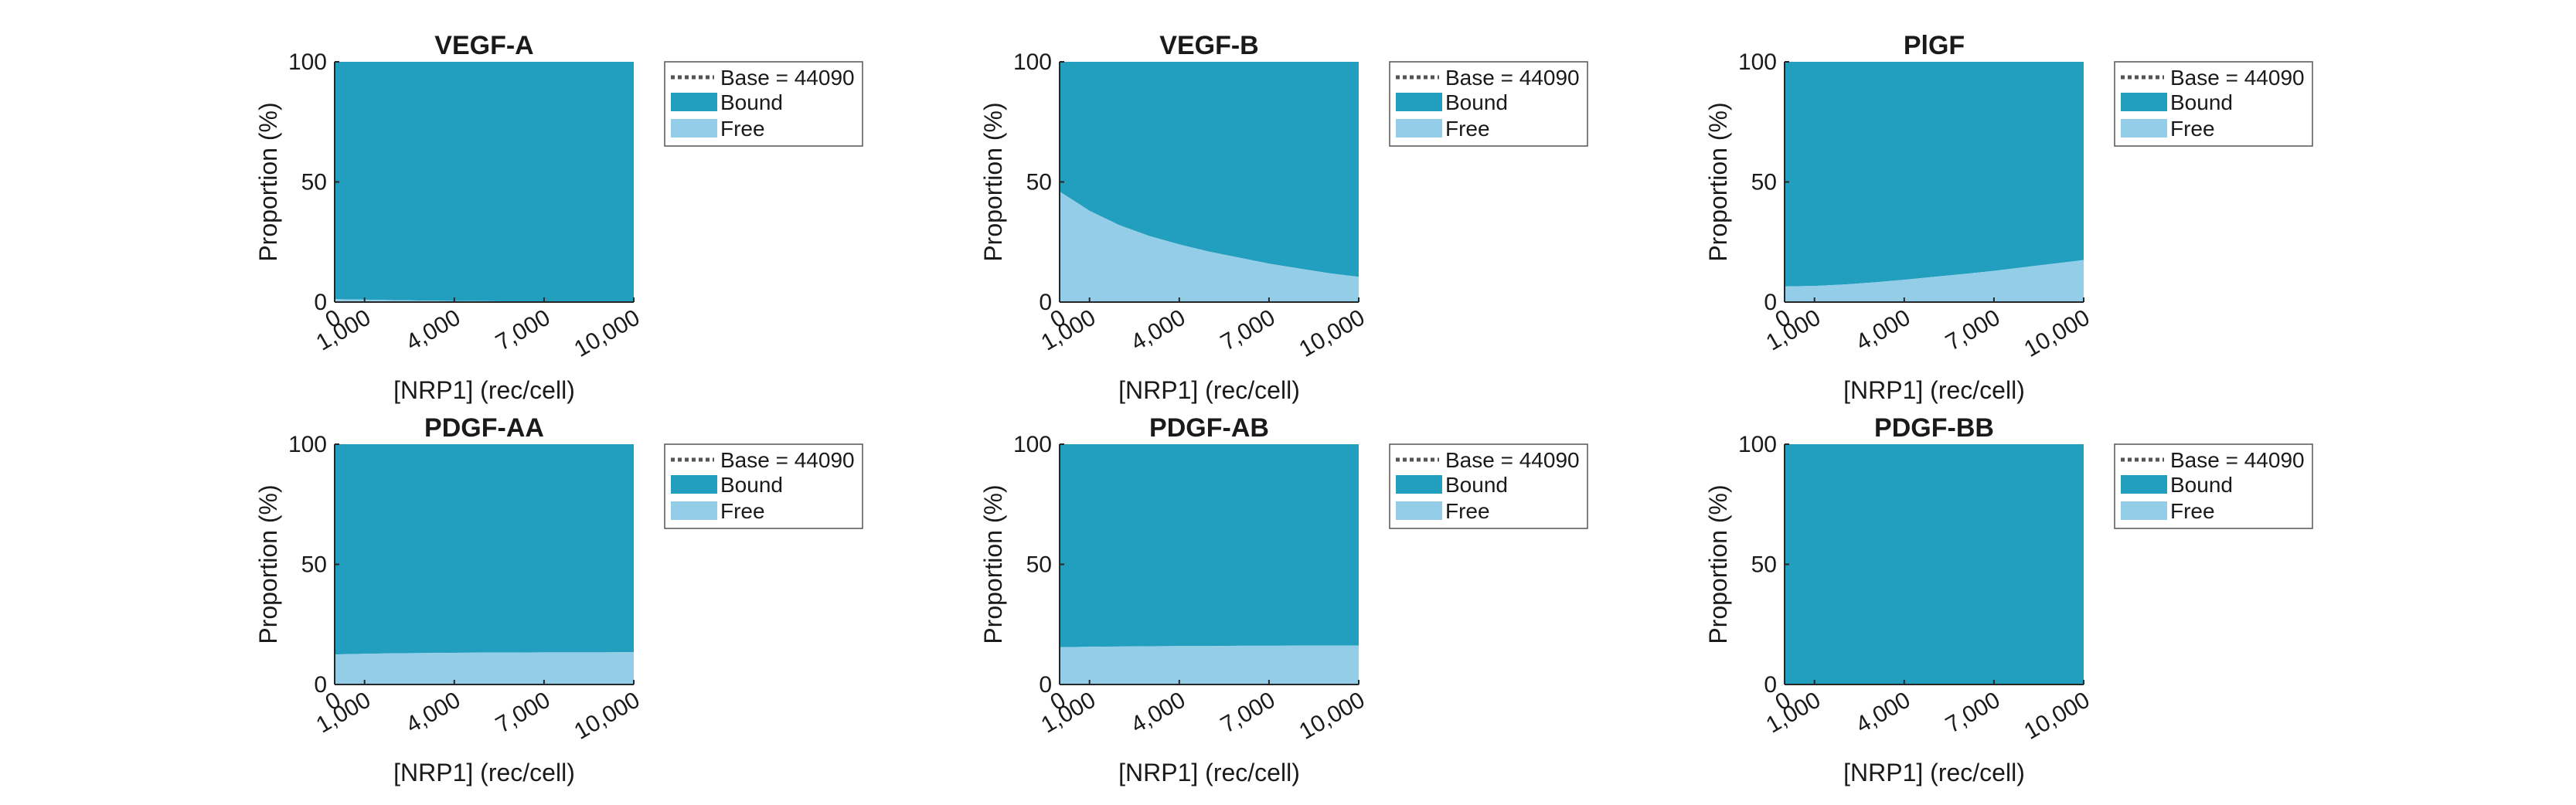 The height and width of the screenshot is (805, 2576). Describe the element at coordinates (1209, 428) in the screenshot. I see `panel-title: PDGF-AB` at that location.